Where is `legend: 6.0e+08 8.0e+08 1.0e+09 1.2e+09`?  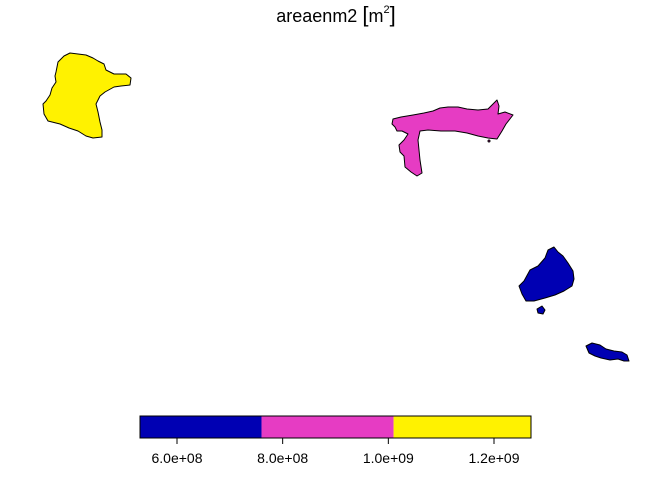
legend: 6.0e+08 8.0e+08 1.0e+09 1.2e+09 is located at coordinates (335, 440).